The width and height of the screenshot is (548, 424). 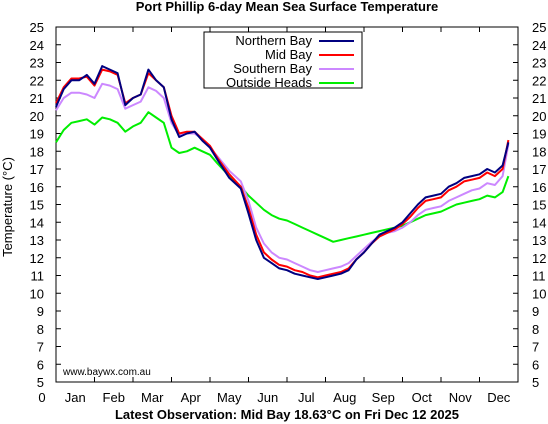 What do you see at coordinates (461, 397) in the screenshot?
I see `x-tick-label: Nov` at bounding box center [461, 397].